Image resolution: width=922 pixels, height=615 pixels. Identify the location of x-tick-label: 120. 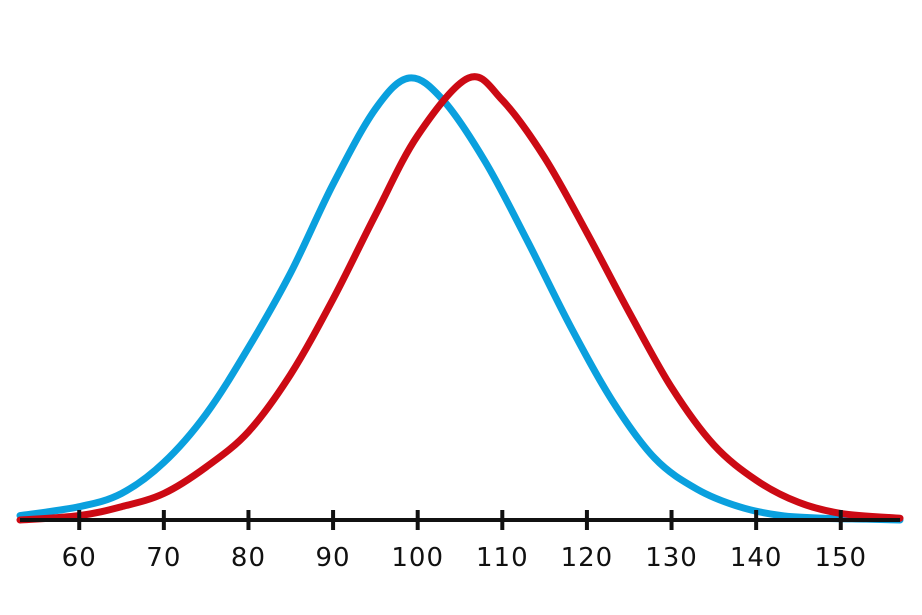
(587, 558).